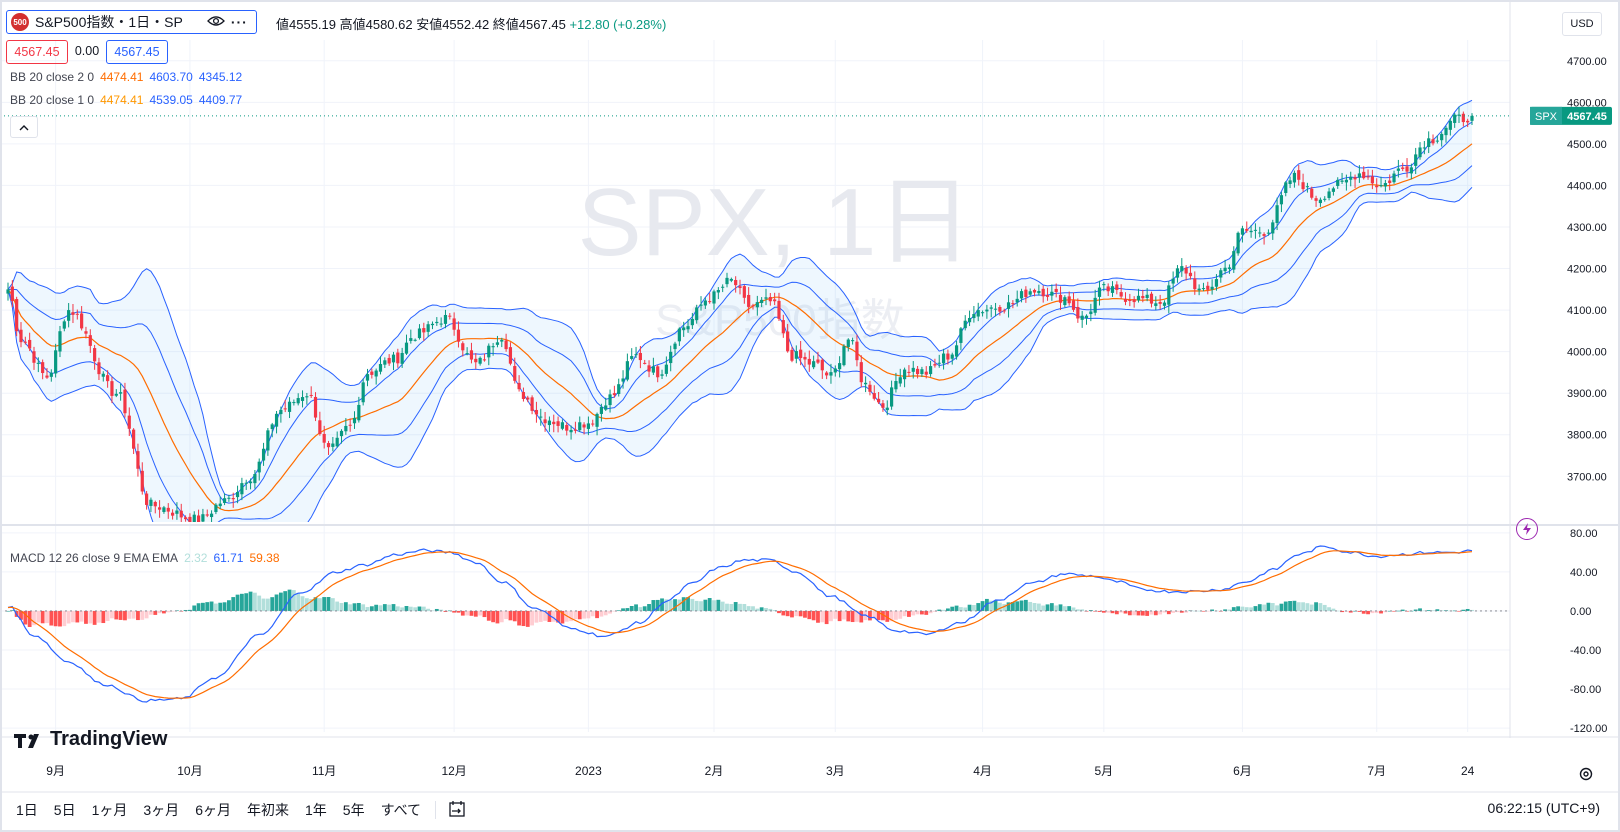 The image size is (1620, 832). What do you see at coordinates (1376, 771) in the screenshot?
I see `time-axis-label: 7月` at bounding box center [1376, 771].